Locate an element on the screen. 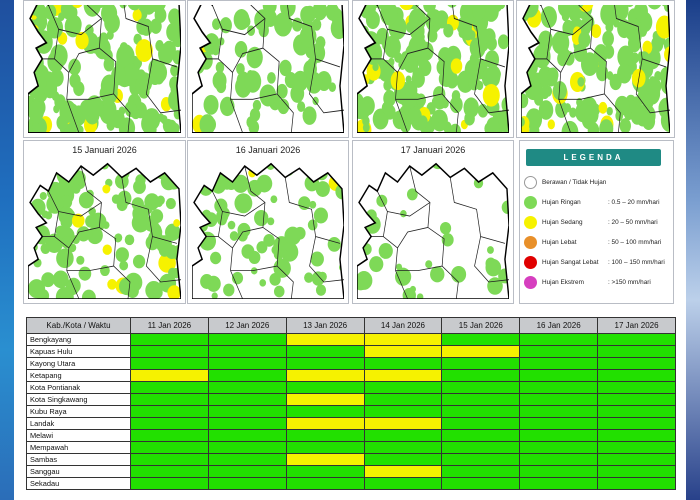 The width and height of the screenshot is (700, 500). legend-item: Hujan Ringan: 0.5 – 20 mm/hari is located at coordinates (597, 203).